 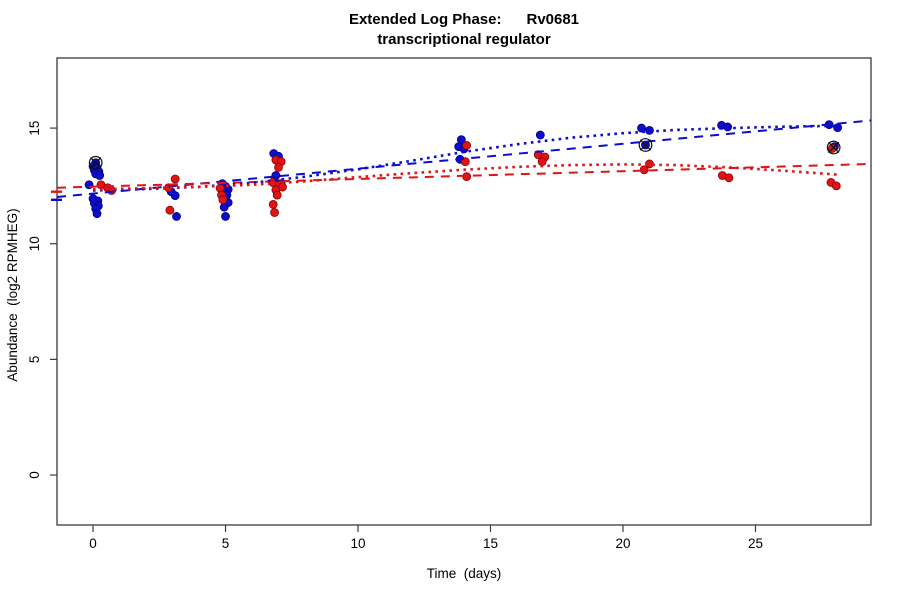 What do you see at coordinates (93, 543) in the screenshot?
I see `x-tick-label: 0` at bounding box center [93, 543].